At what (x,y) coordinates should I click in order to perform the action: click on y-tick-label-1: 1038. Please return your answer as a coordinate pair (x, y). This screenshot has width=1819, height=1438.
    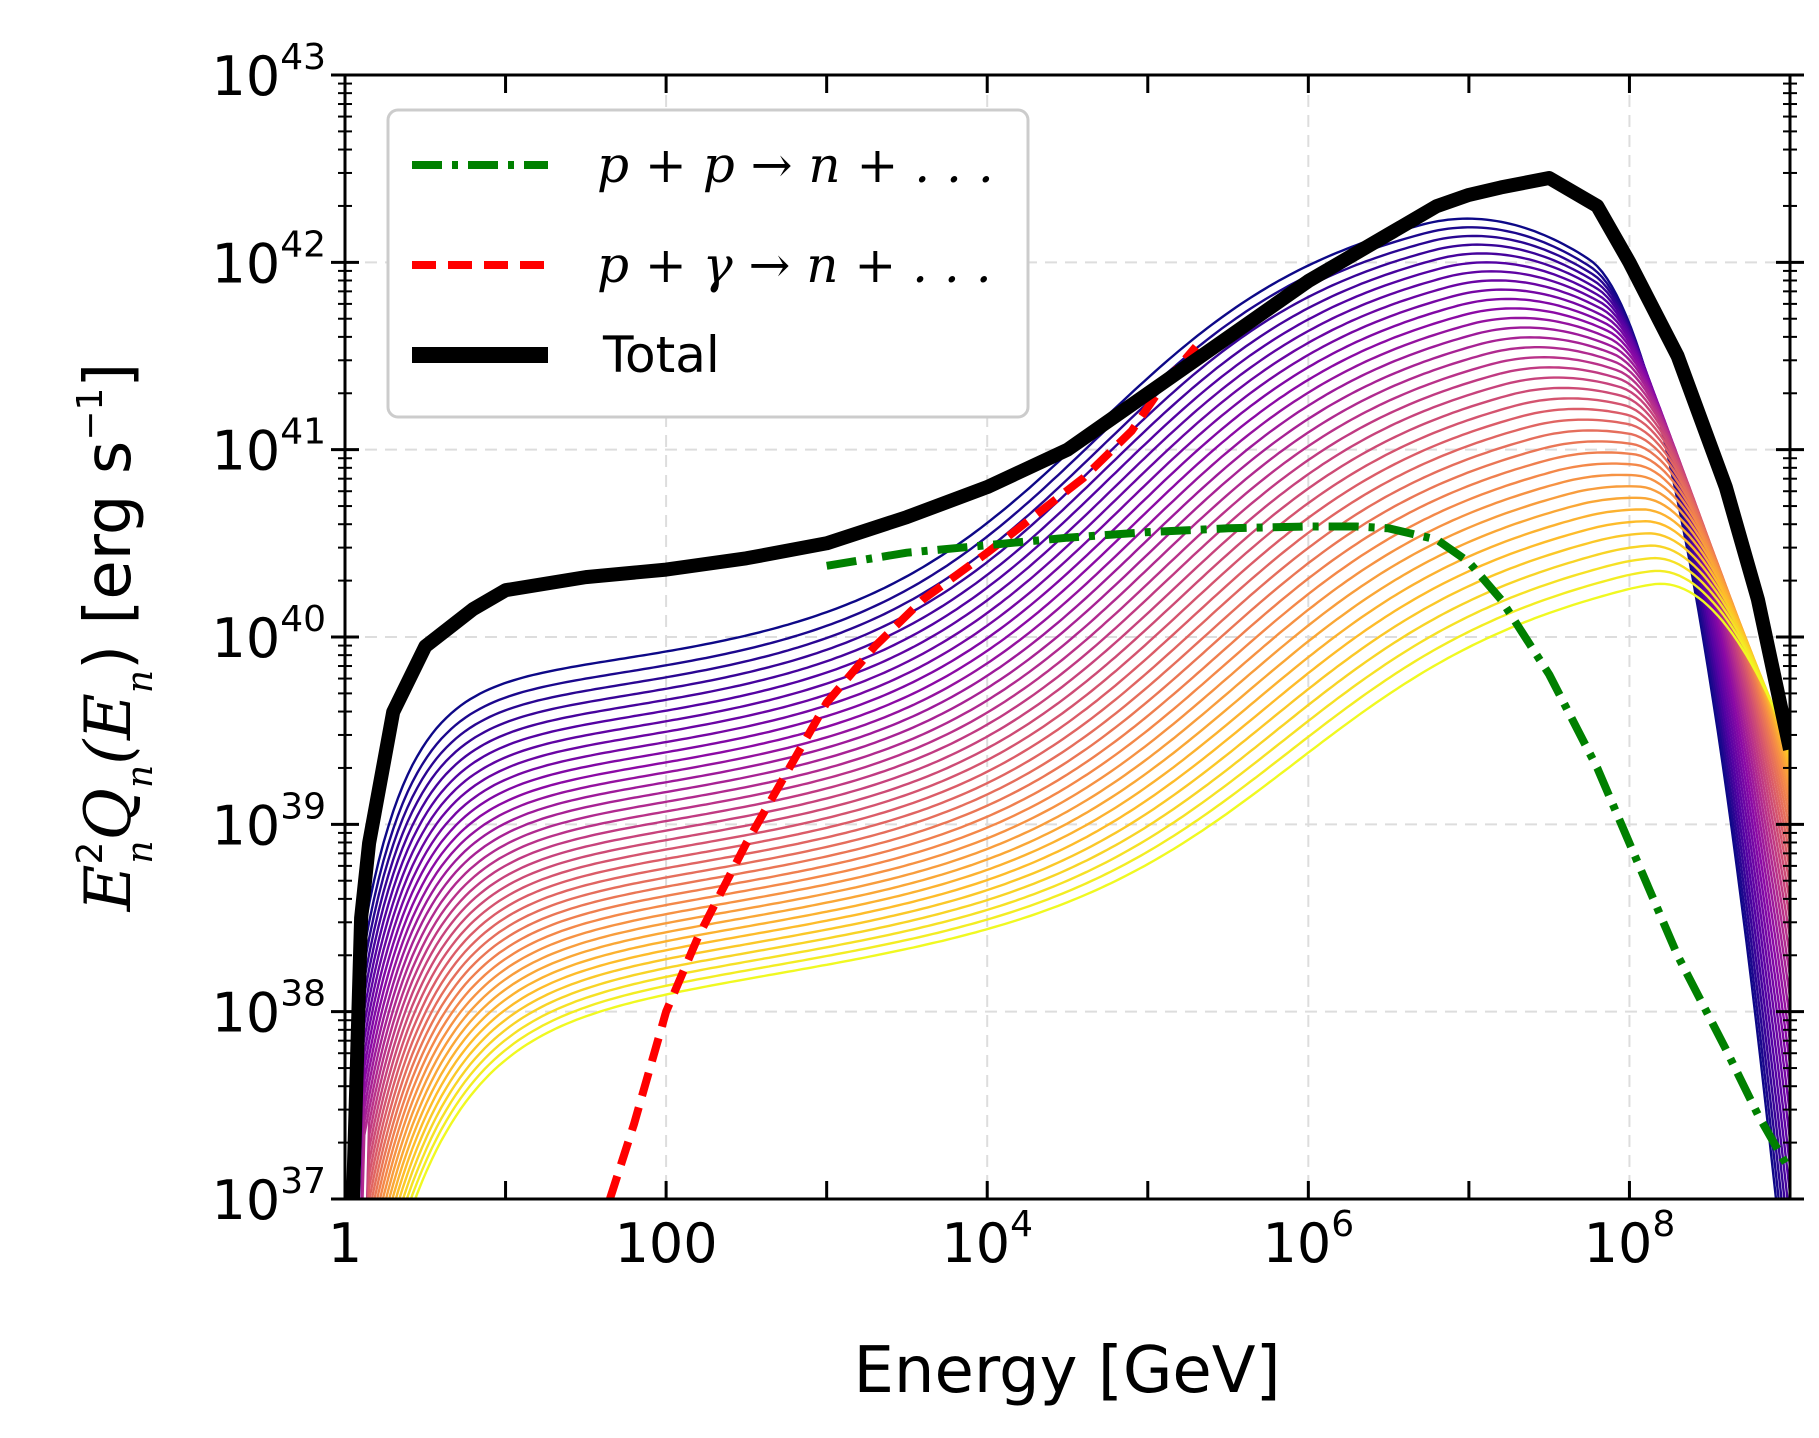
    Looking at the image, I should click on (268, 1009).